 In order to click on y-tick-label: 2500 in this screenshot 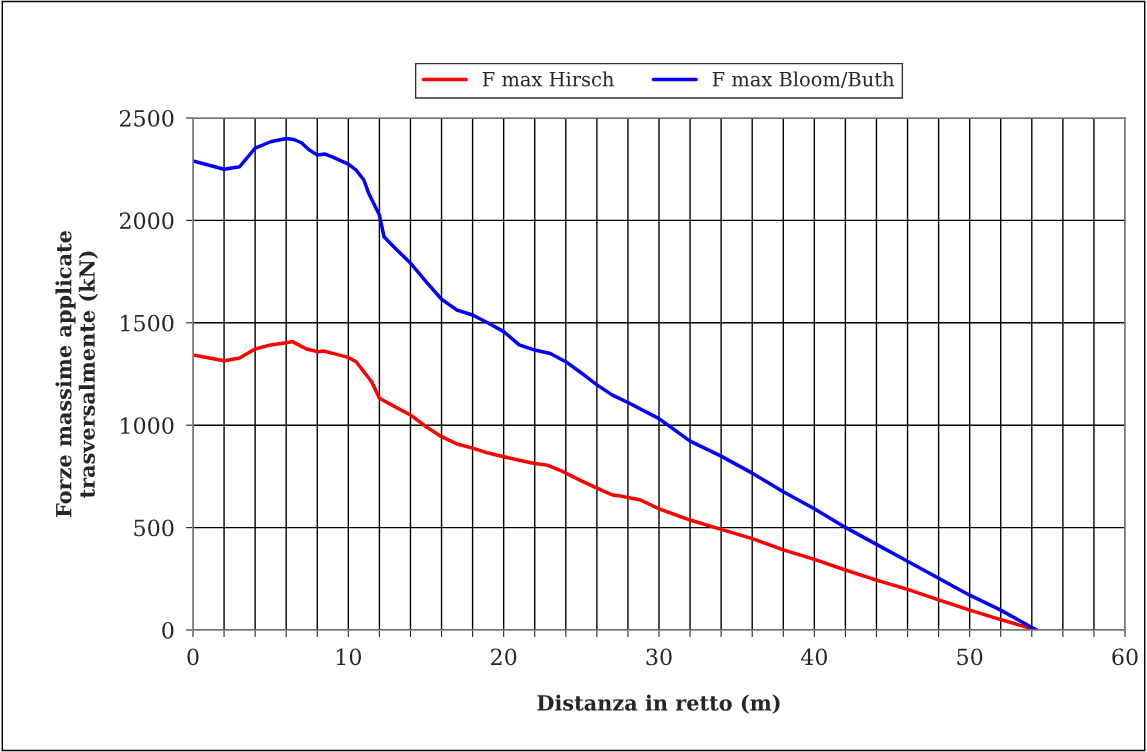, I will do `click(146, 118)`.